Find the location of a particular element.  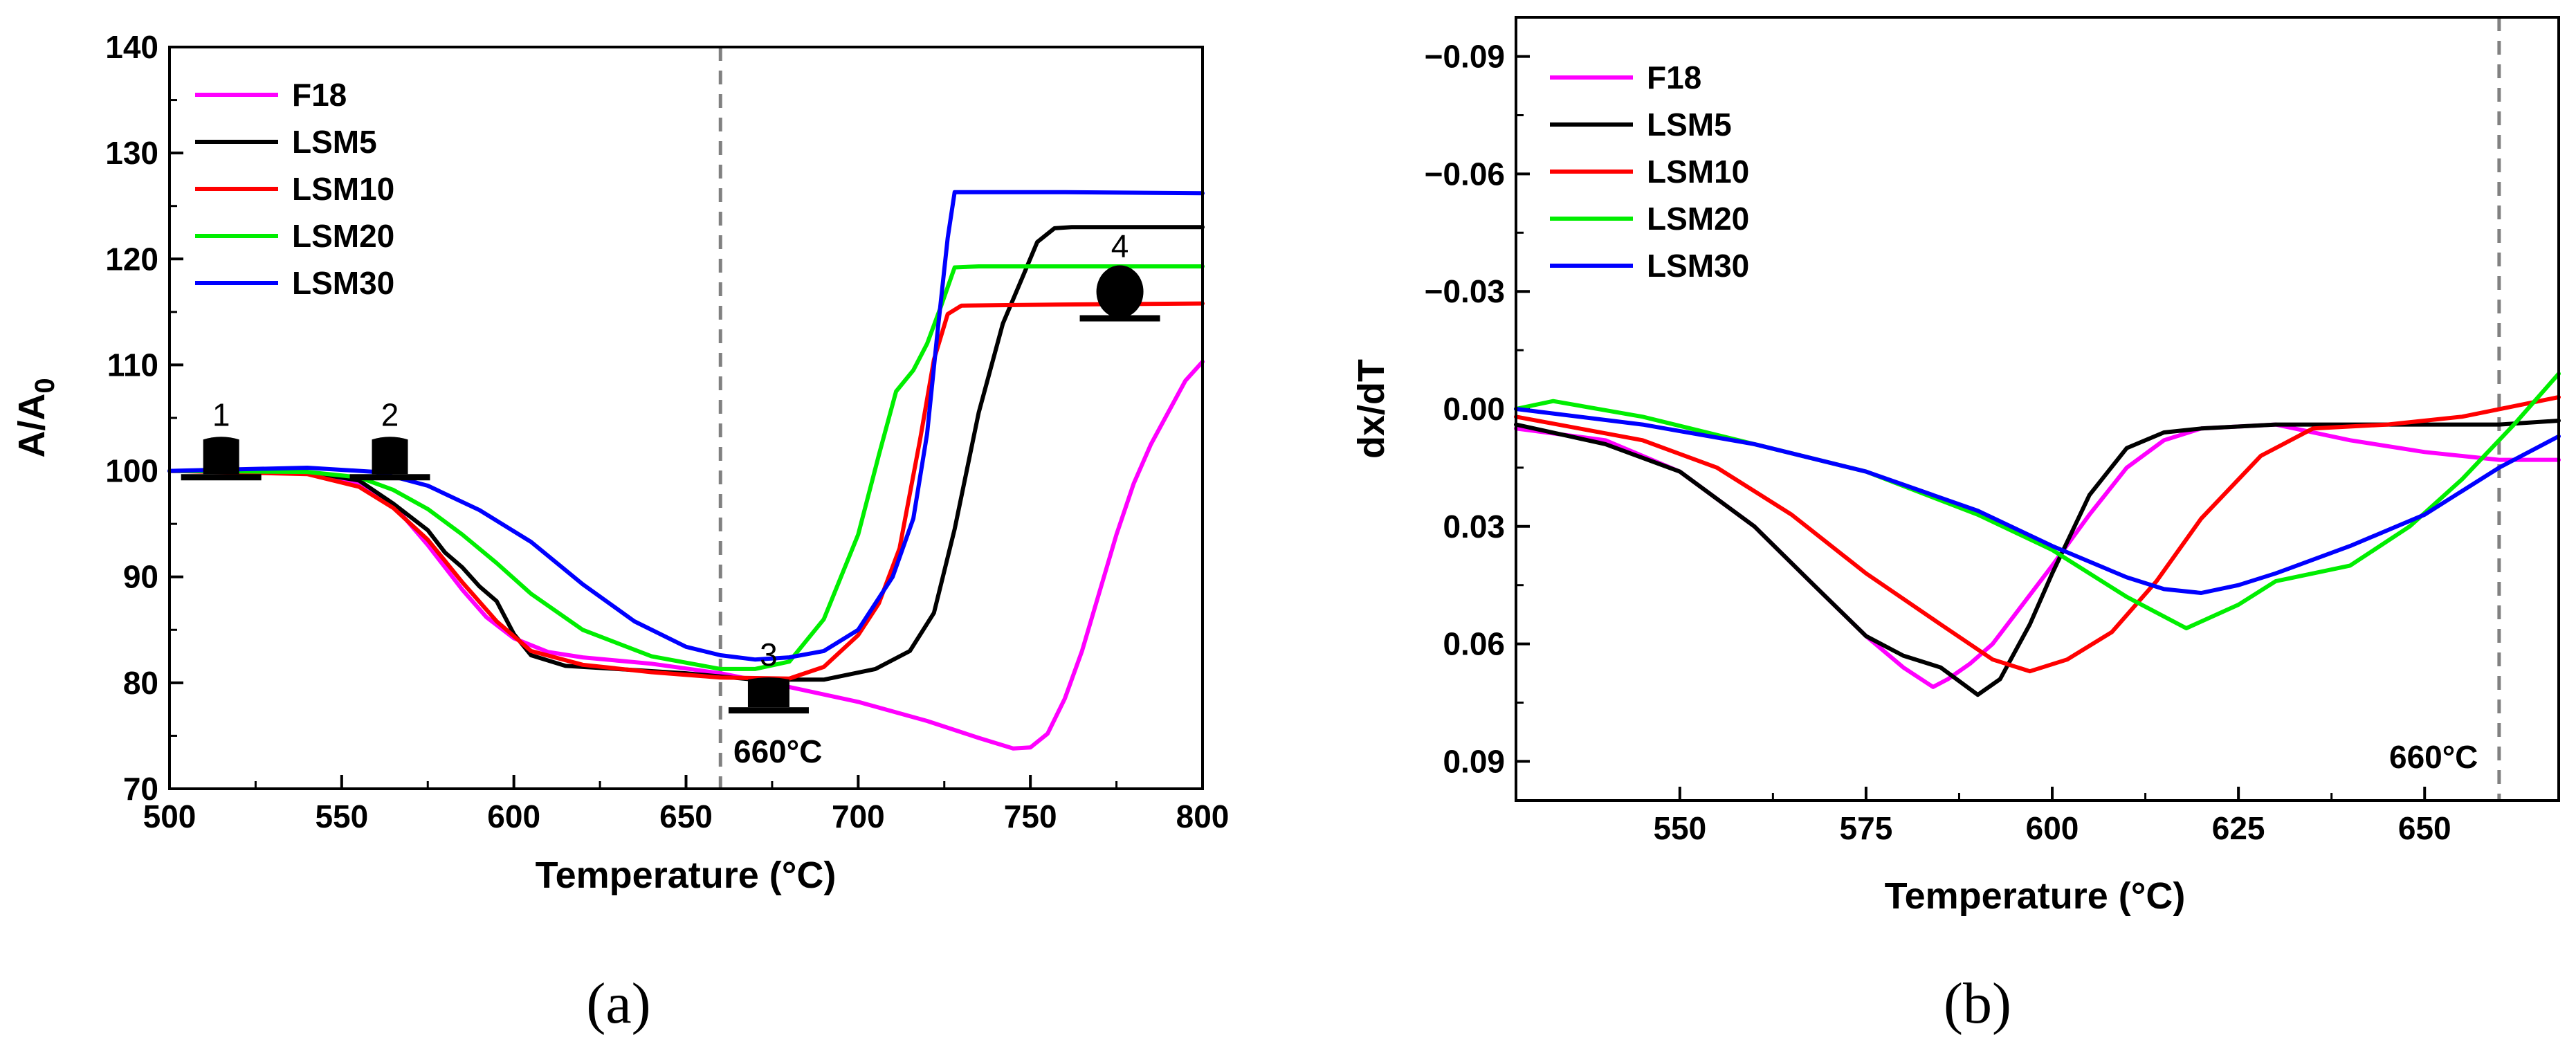

panel-a-y-axis-title-main: A/A is located at coordinates (32, 426).